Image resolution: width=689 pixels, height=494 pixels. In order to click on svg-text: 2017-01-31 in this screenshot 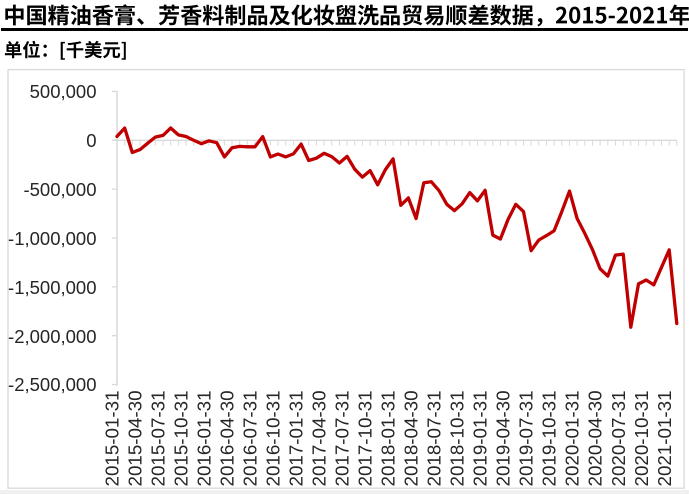, I will do `click(296, 438)`.